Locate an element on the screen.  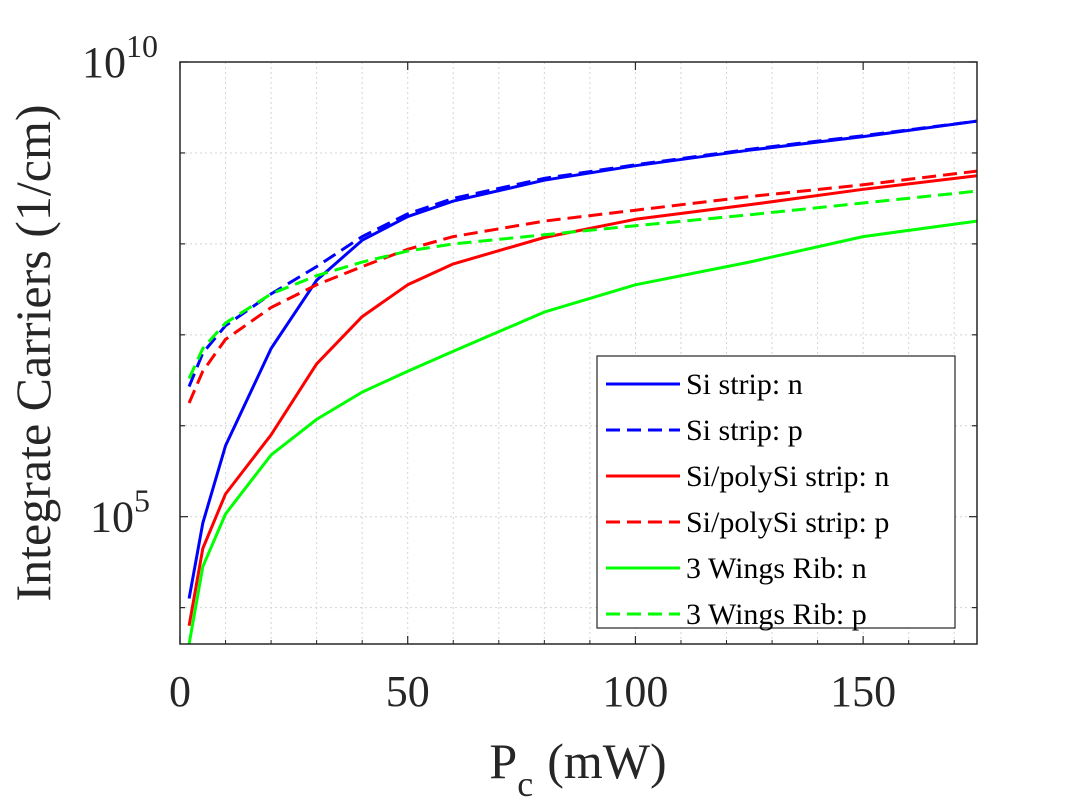
legend-label: Si strip: p is located at coordinates (744, 430).